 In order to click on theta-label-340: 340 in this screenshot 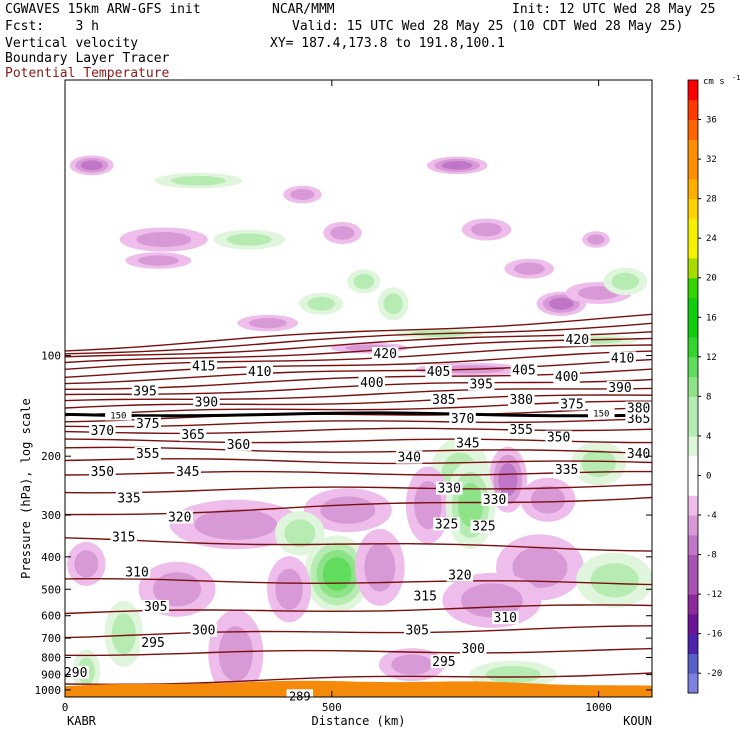, I will do `click(638, 454)`.